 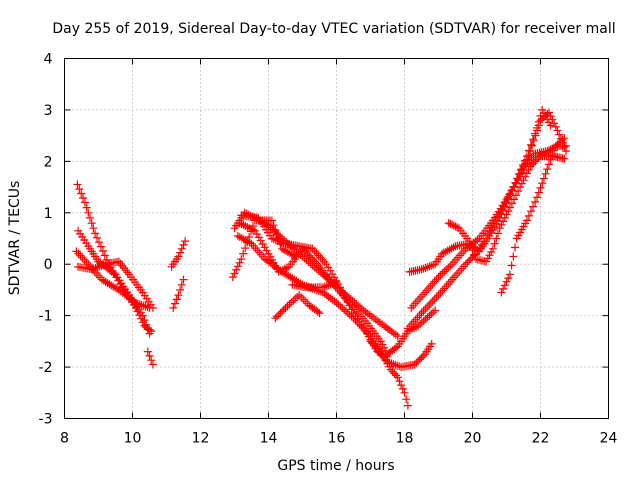 What do you see at coordinates (46, 240) in the screenshot?
I see `y-tick-labels: -3 -2 -1 0 1 2 3 4` at bounding box center [46, 240].